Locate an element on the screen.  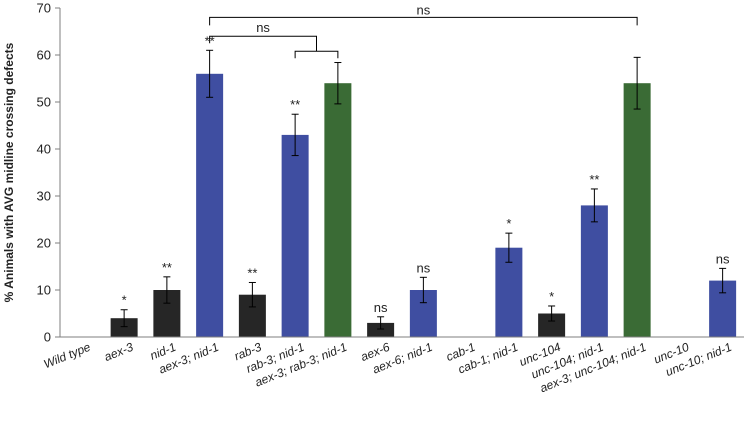
y-tick-label: 70 is located at coordinates (44, 8).